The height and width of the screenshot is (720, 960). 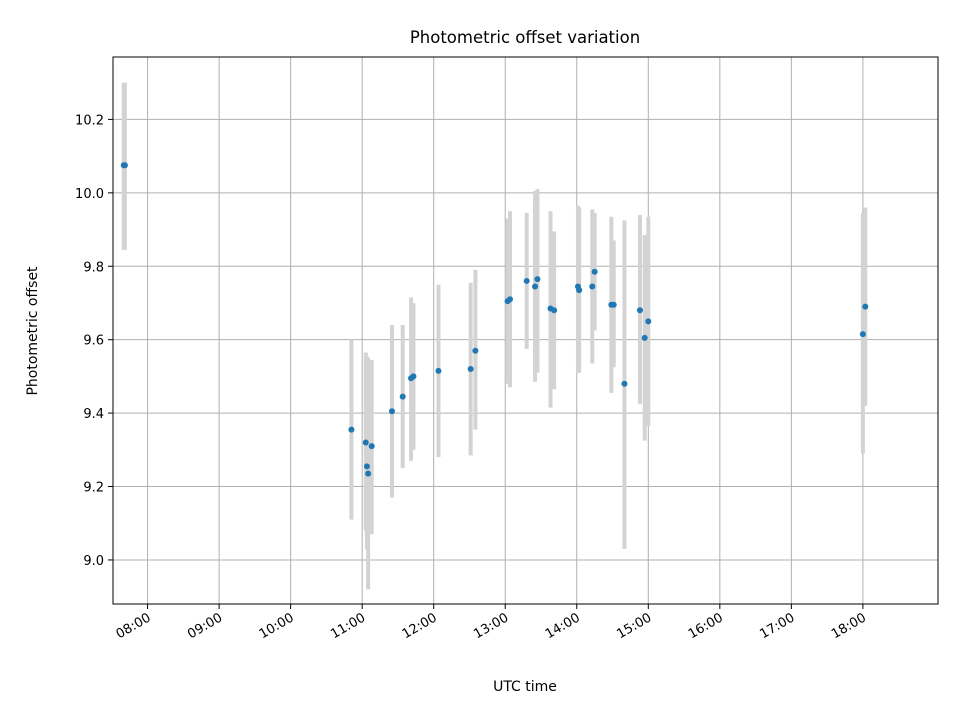 What do you see at coordinates (33, 331) in the screenshot?
I see `y-axis-label: Photometric offset` at bounding box center [33, 331].